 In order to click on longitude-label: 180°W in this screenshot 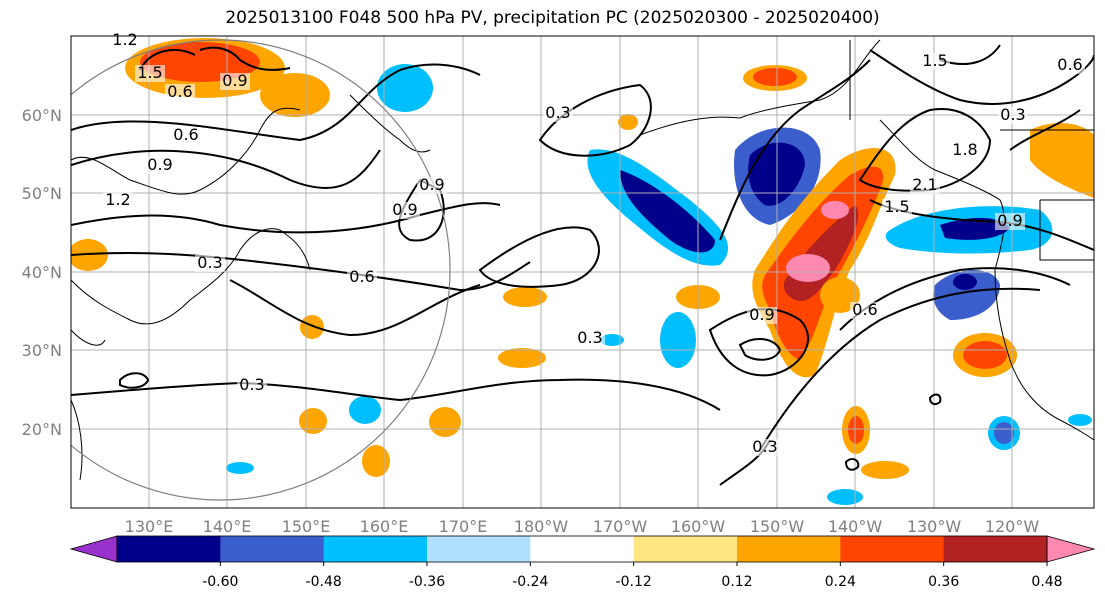, I will do `click(541, 526)`.